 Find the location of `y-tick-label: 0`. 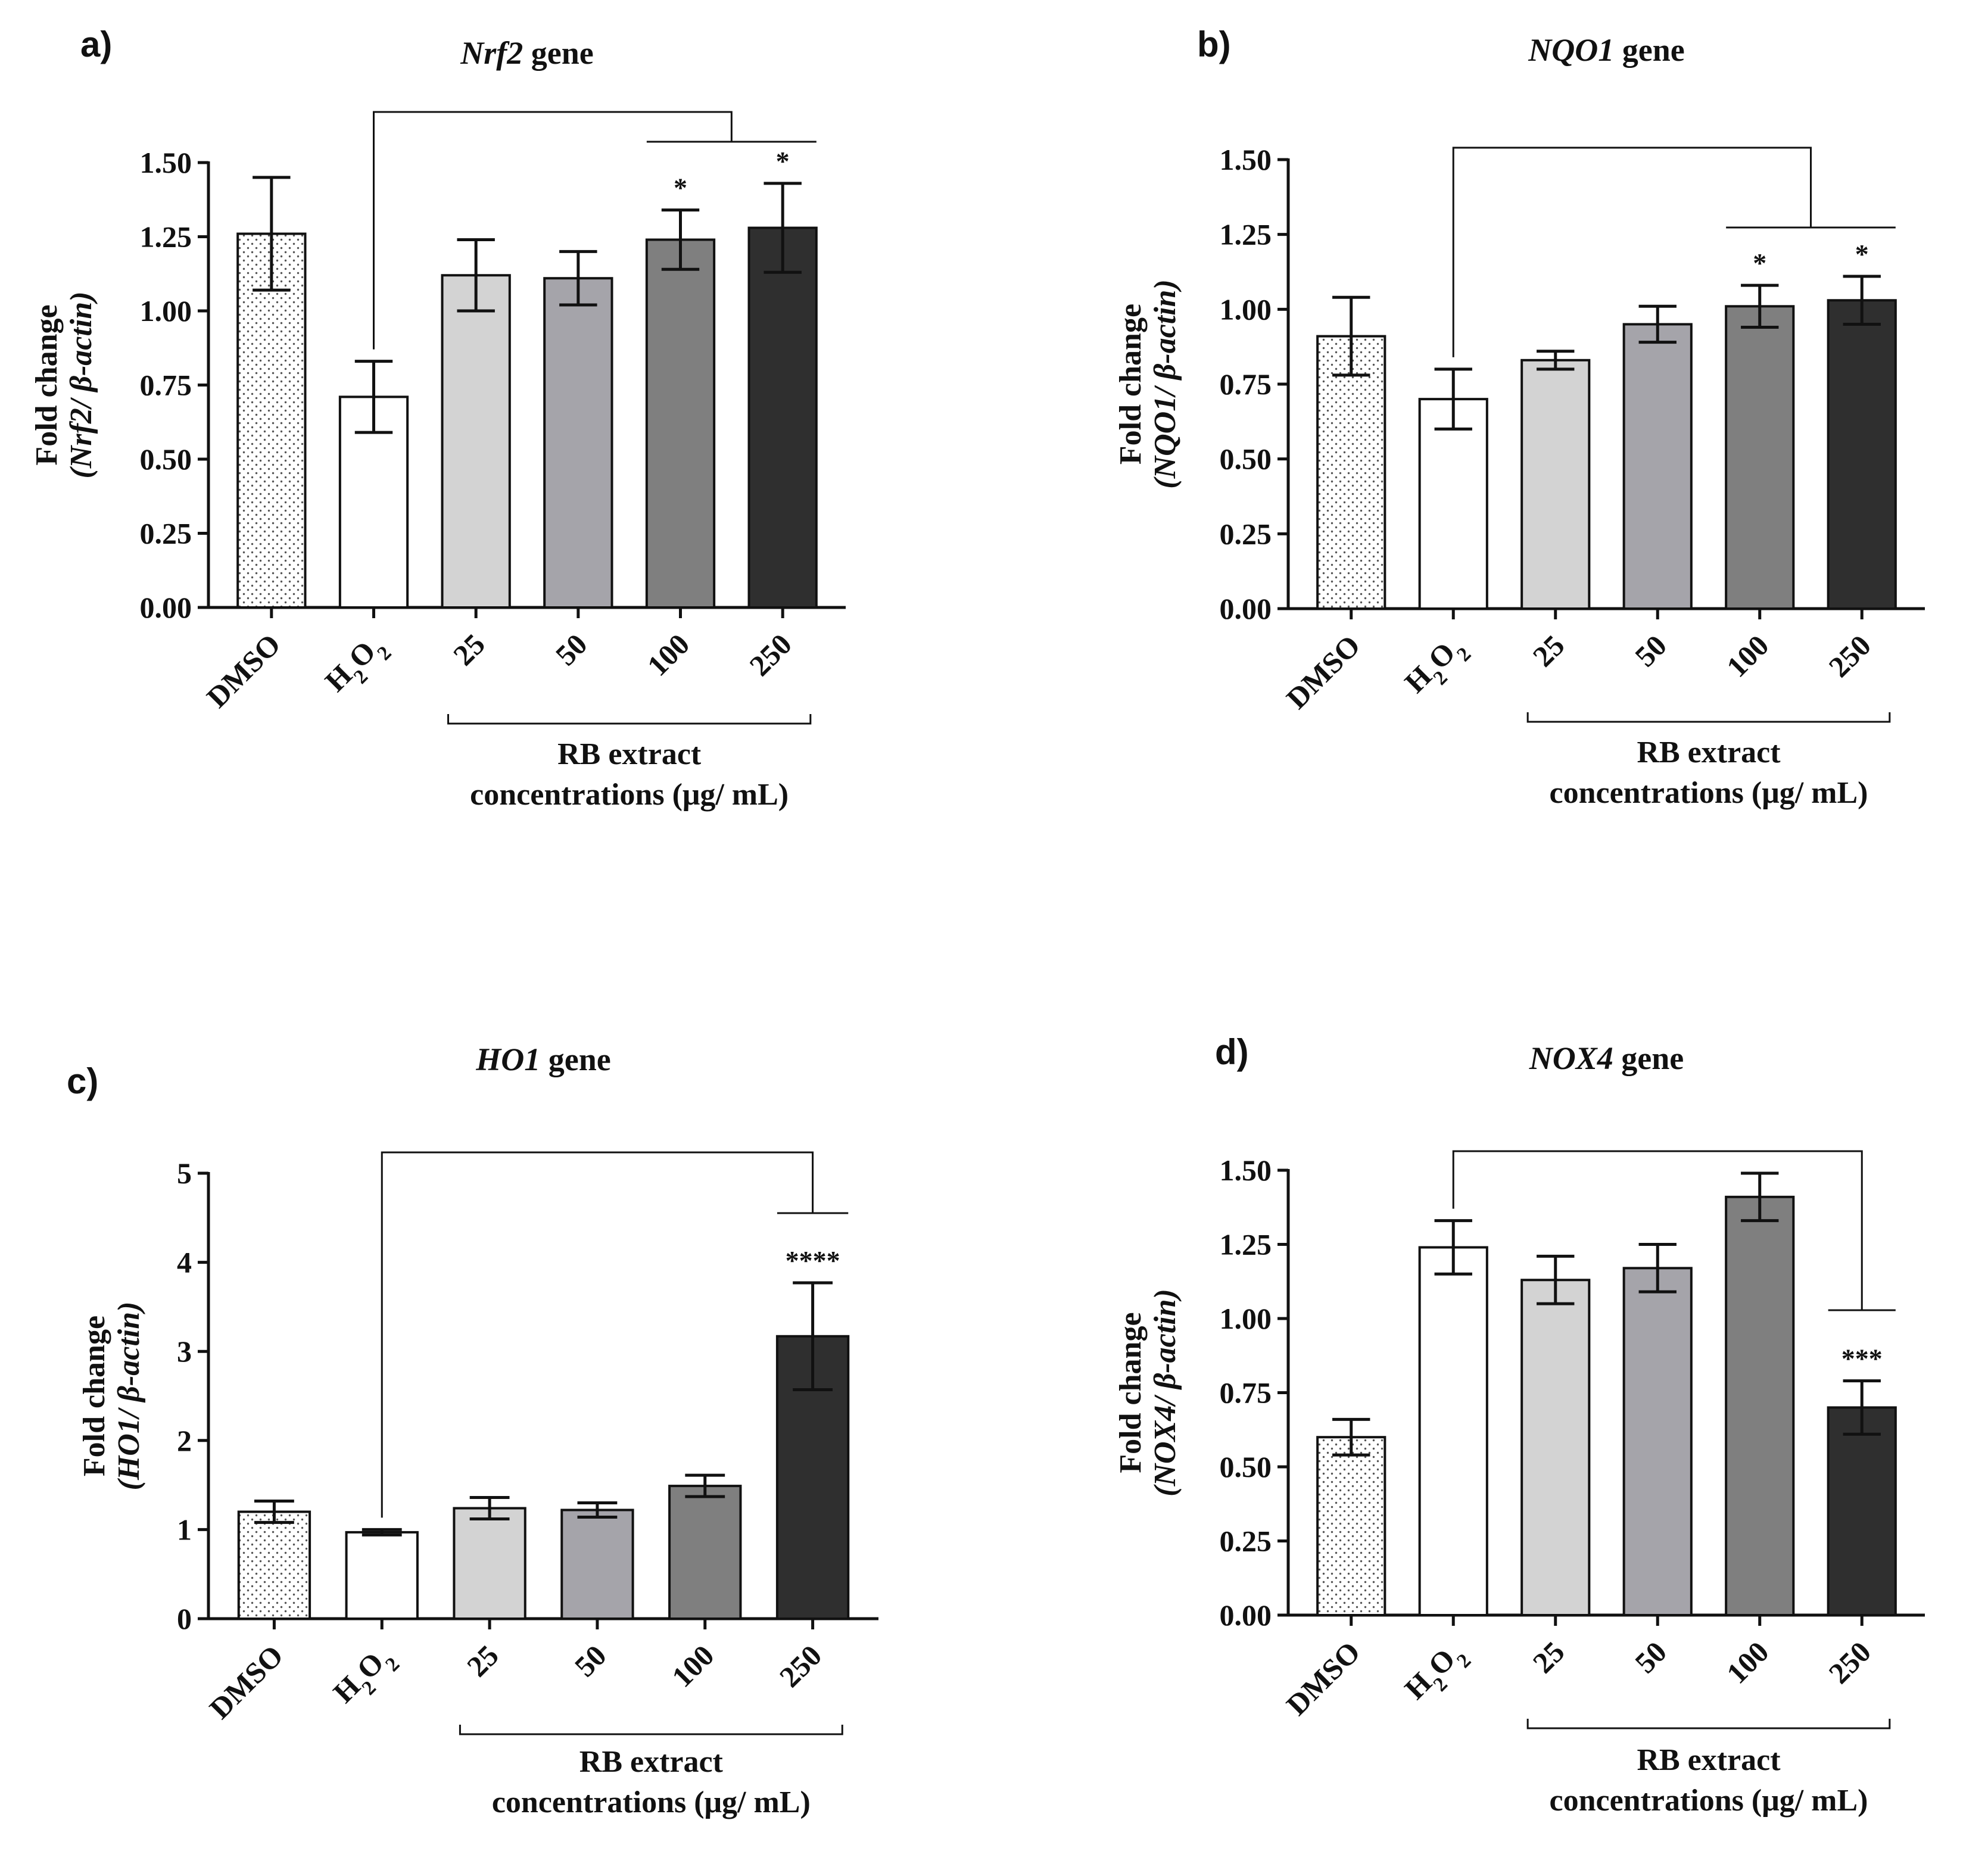

y-tick-label: 0 is located at coordinates (184, 1618).